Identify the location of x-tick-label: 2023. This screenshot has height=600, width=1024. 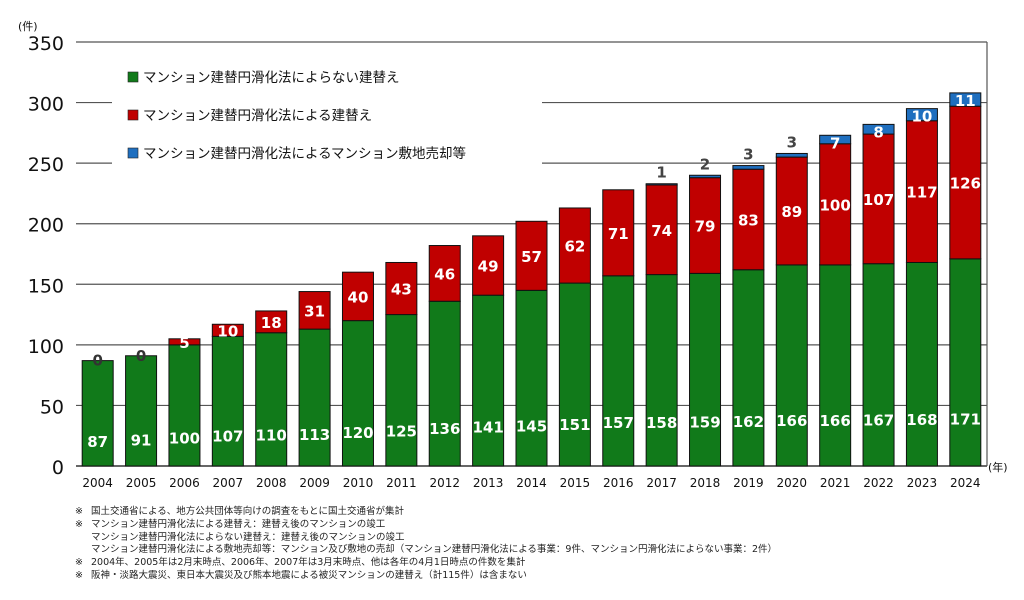
(922, 483).